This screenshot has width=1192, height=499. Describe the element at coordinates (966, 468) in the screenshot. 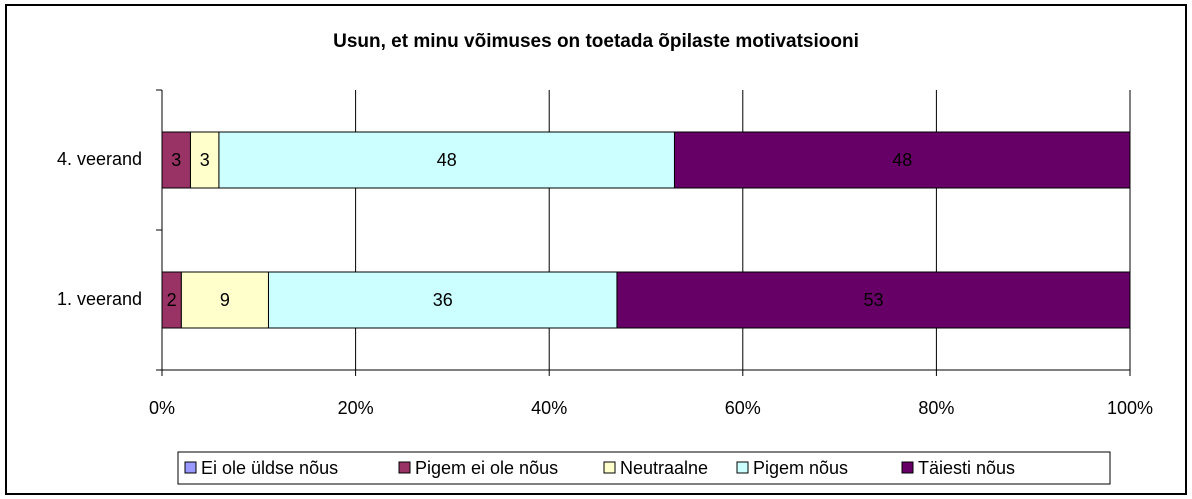

I see `legend-label: Täiesti nõus` at that location.